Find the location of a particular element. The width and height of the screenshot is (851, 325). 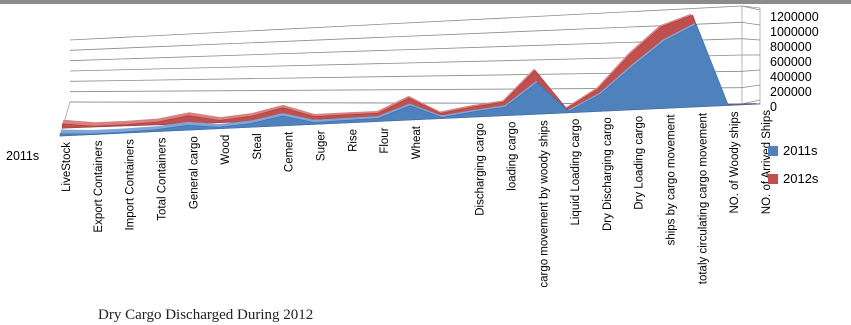

category-label: Suger is located at coordinates (322, 145).